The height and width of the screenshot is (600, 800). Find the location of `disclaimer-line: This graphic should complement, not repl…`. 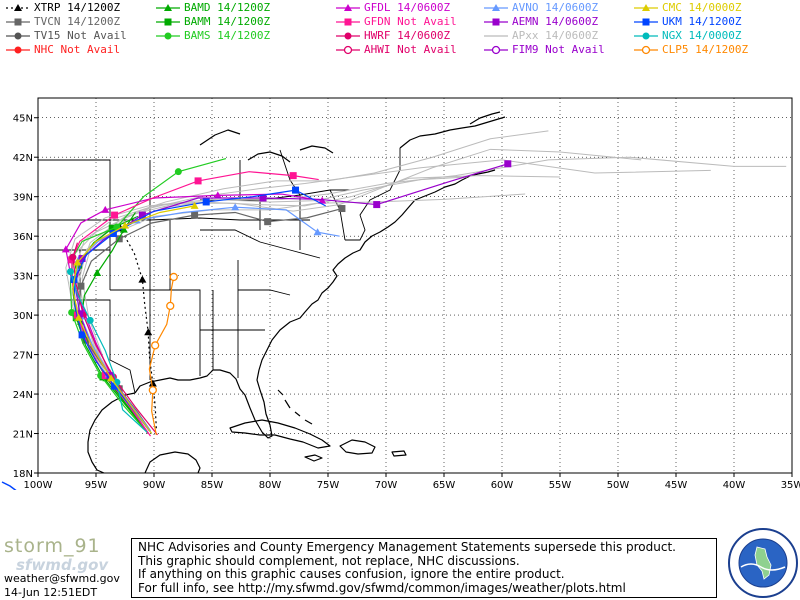

disclaimer-line: This graphic should complement, not repl… is located at coordinates (329, 560).